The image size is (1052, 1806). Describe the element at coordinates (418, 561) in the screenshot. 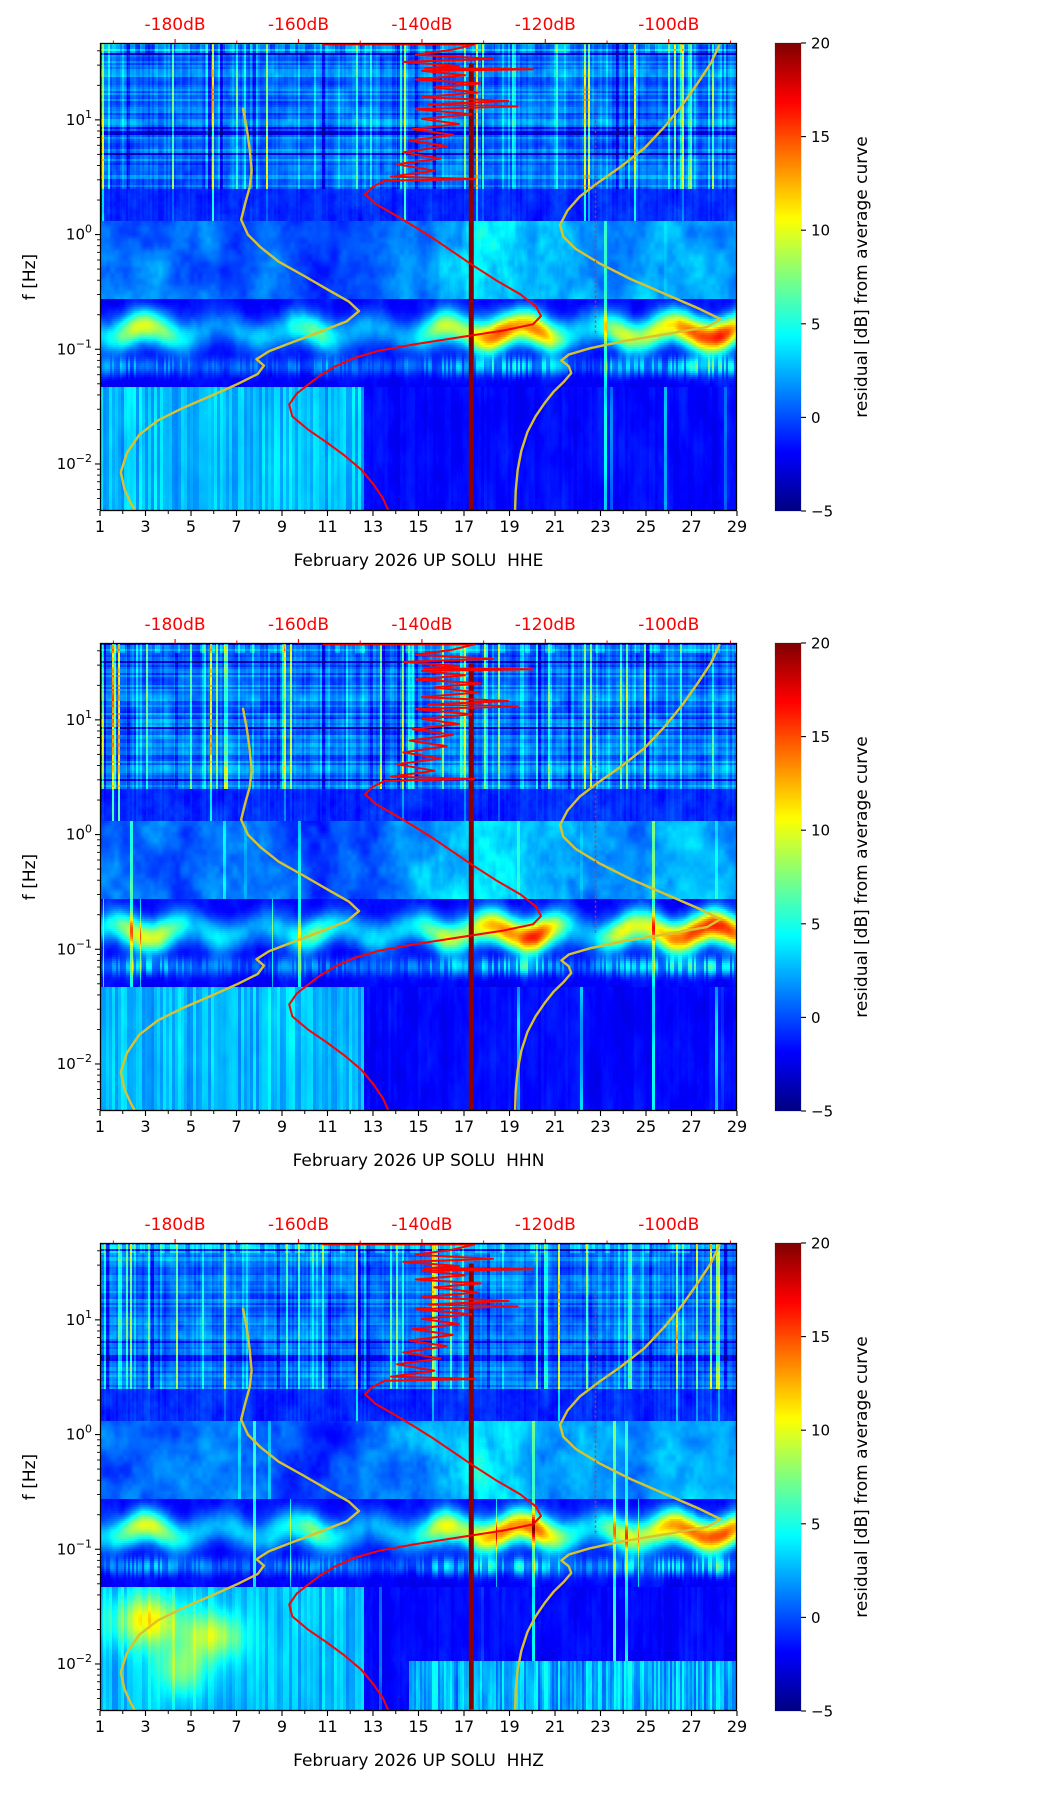

I see `x-axis-label: February 2026 UP SOLU HHE` at that location.